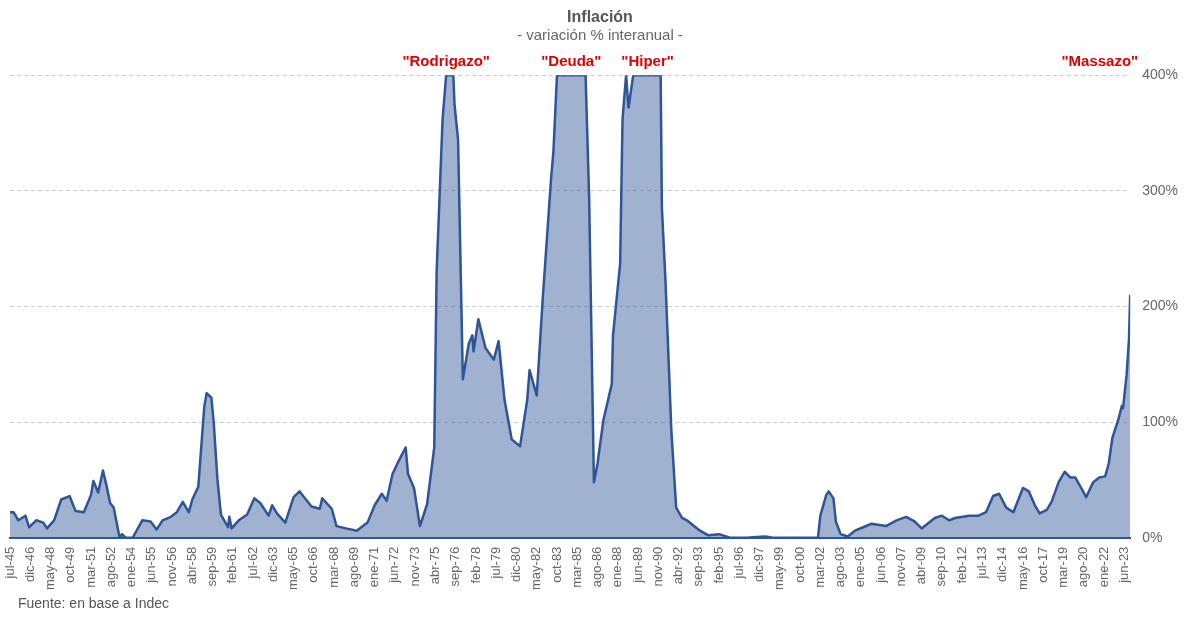  Describe the element at coordinates (1160, 420) in the screenshot. I see `y-tick-label: 100%` at that location.